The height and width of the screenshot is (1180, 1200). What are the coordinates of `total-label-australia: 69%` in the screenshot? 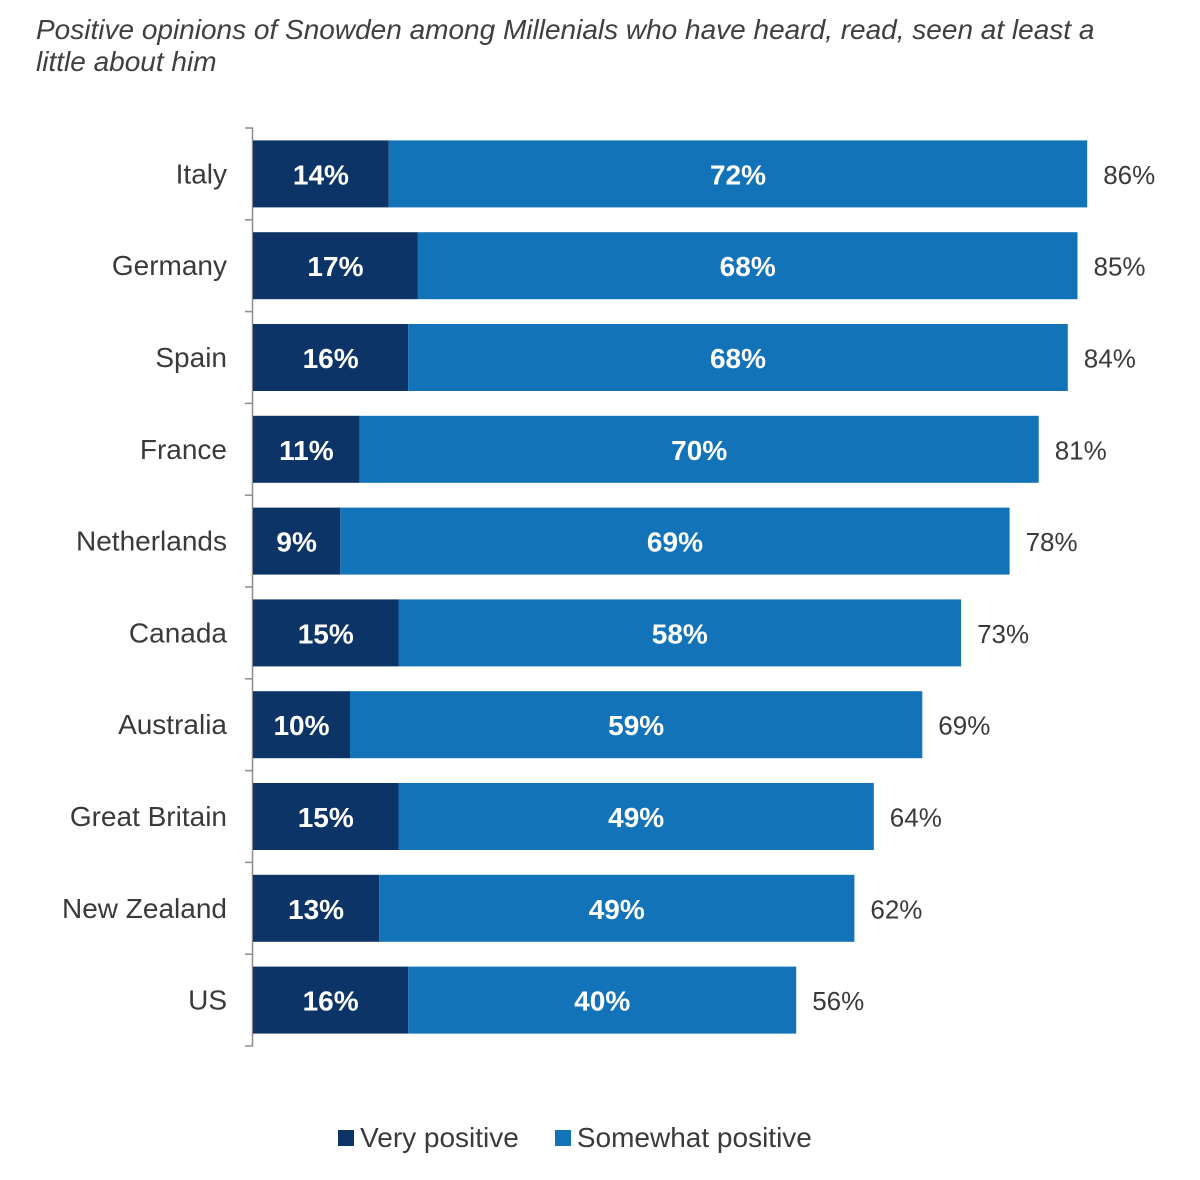 It's located at (964, 726).